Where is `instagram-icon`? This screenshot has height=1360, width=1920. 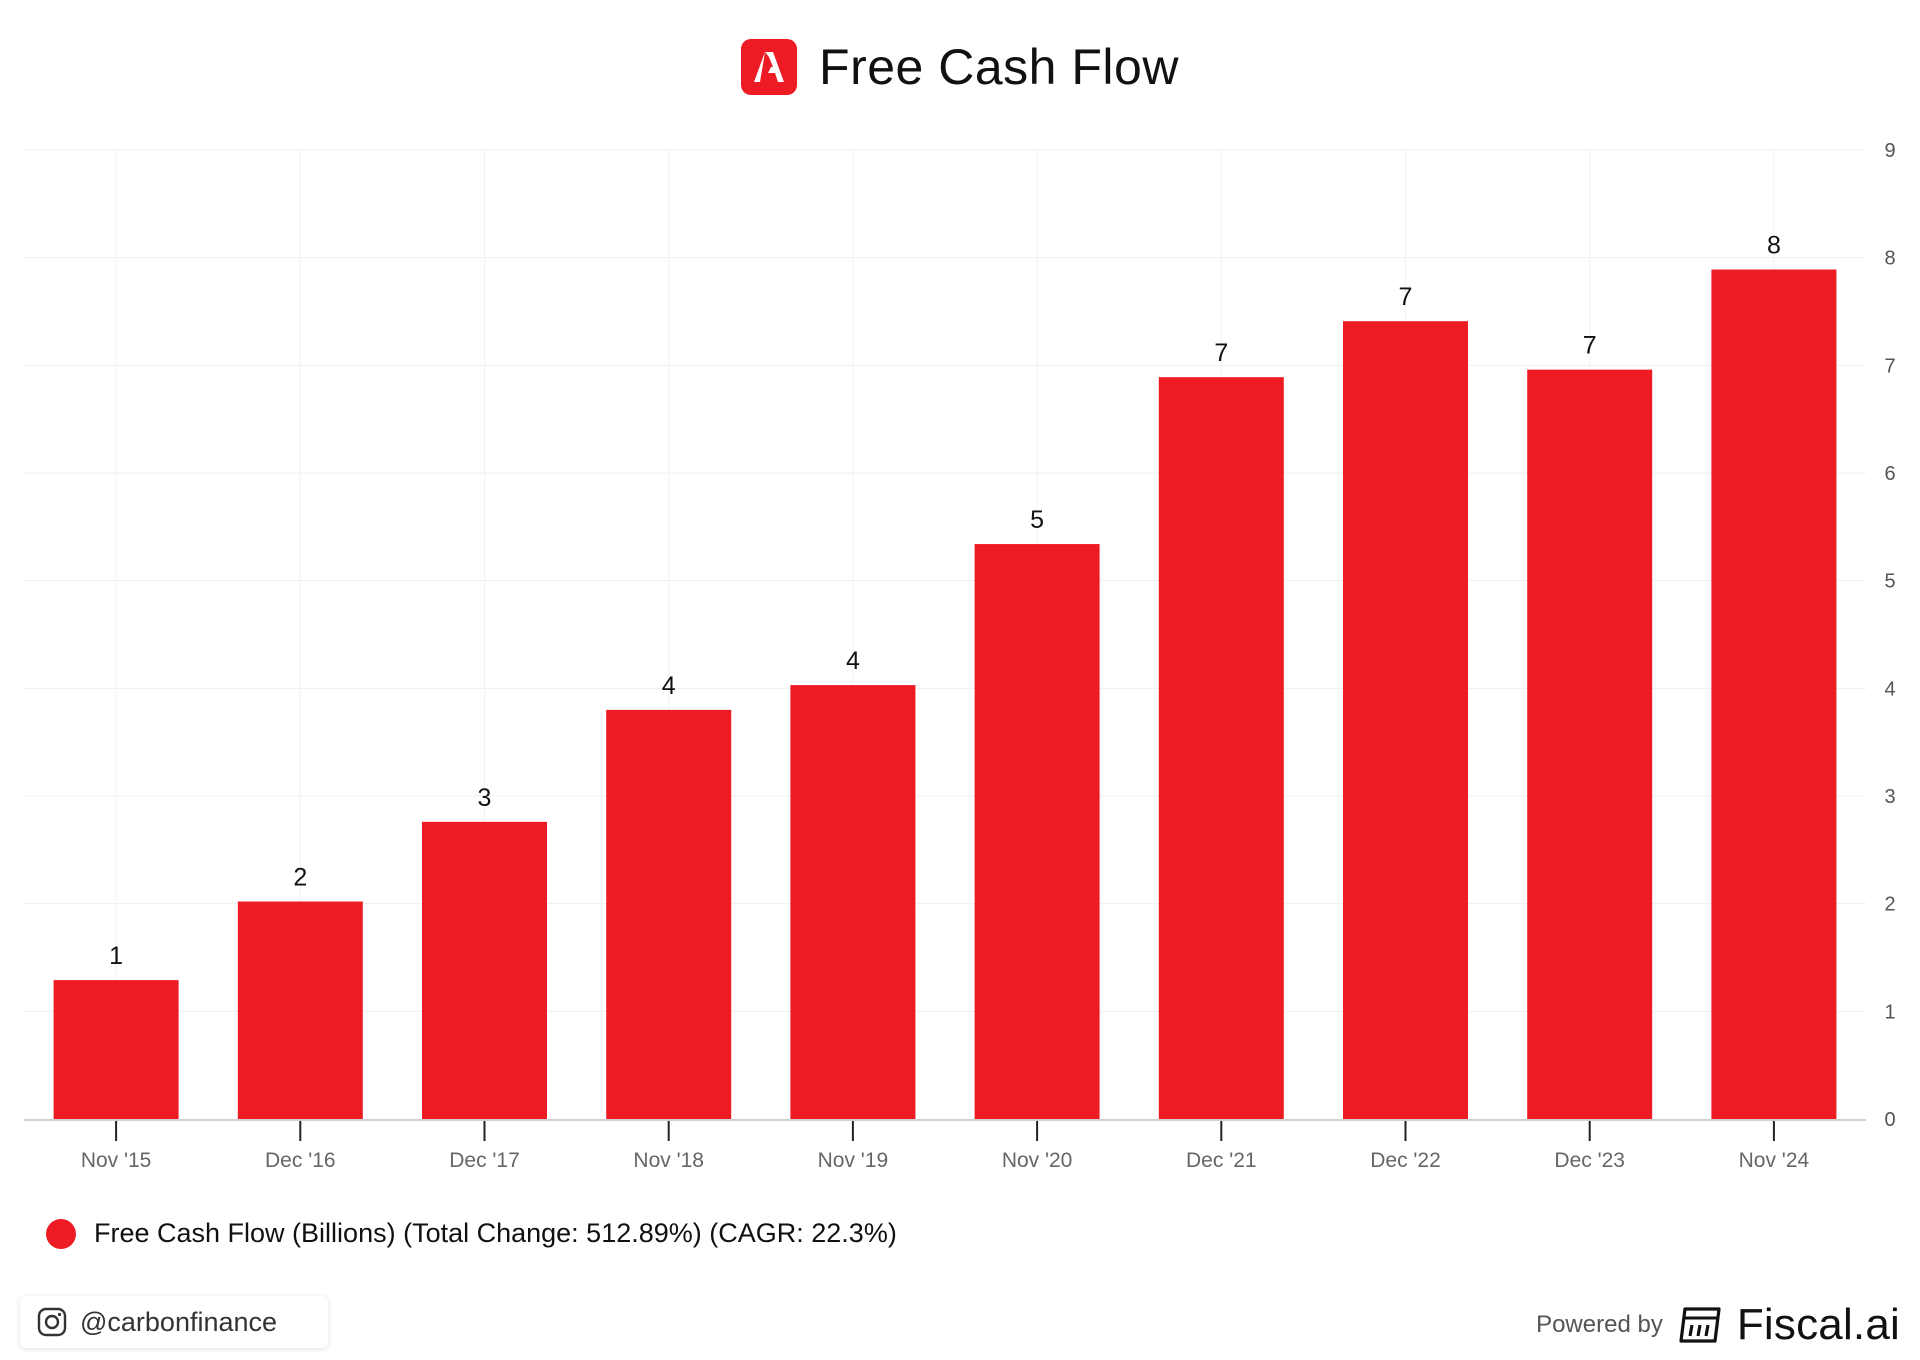 instagram-icon is located at coordinates (52, 1322).